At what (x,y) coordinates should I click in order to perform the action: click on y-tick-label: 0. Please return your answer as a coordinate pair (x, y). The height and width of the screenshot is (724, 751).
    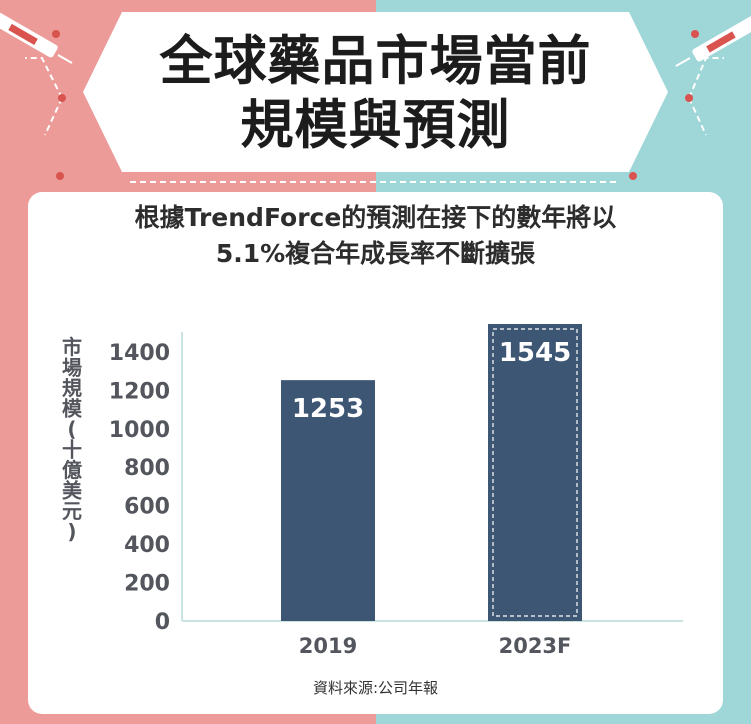
    Looking at the image, I should click on (162, 622).